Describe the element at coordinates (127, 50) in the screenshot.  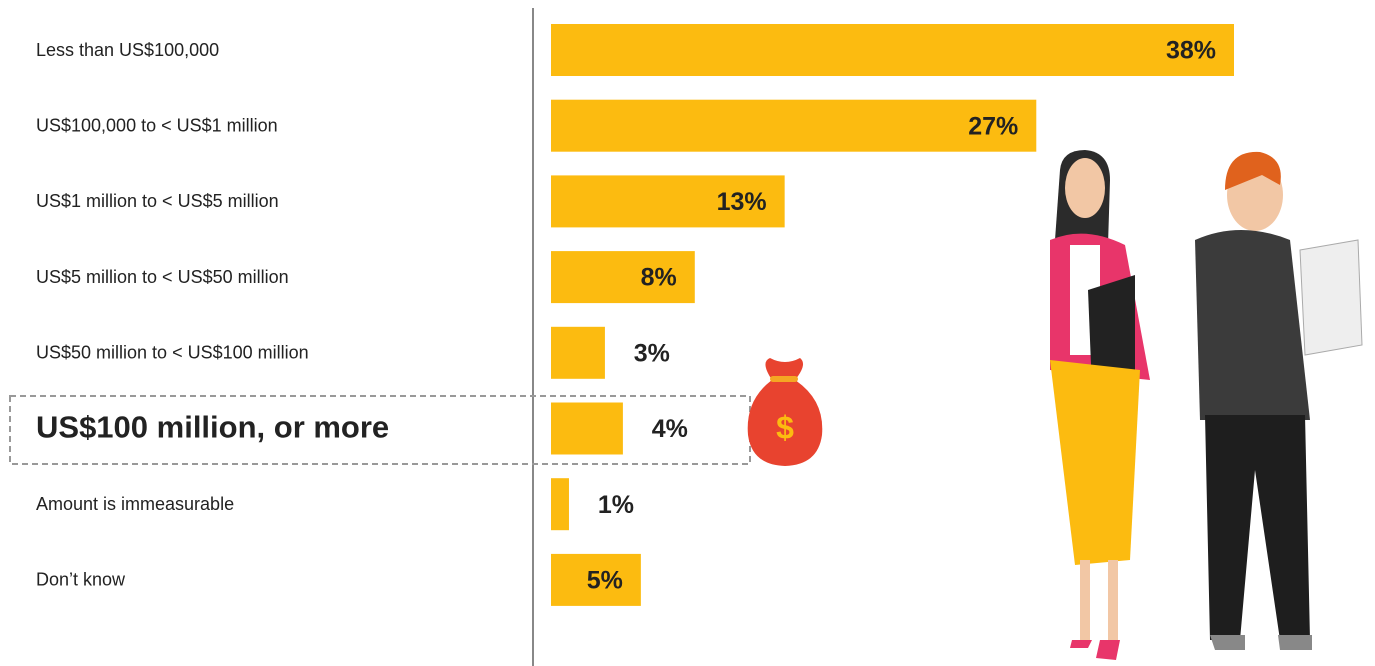
I see `category-label: Less than US$100,000` at that location.